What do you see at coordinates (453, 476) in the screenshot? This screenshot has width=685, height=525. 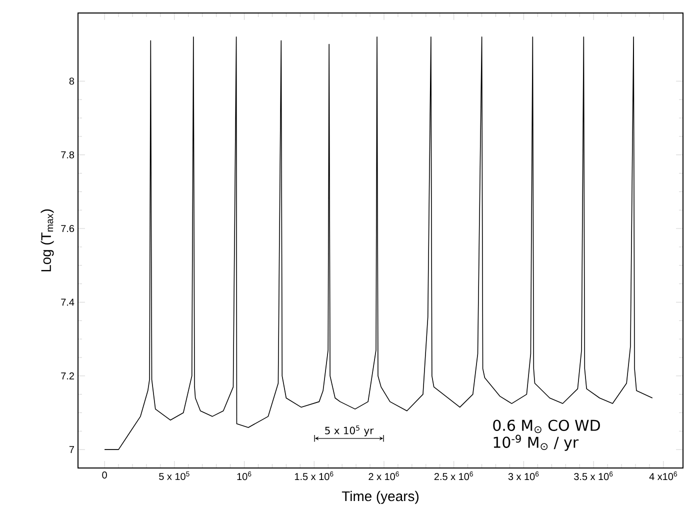 I see `x-tick-label: 2.5 x 10$^{6}$` at bounding box center [453, 476].